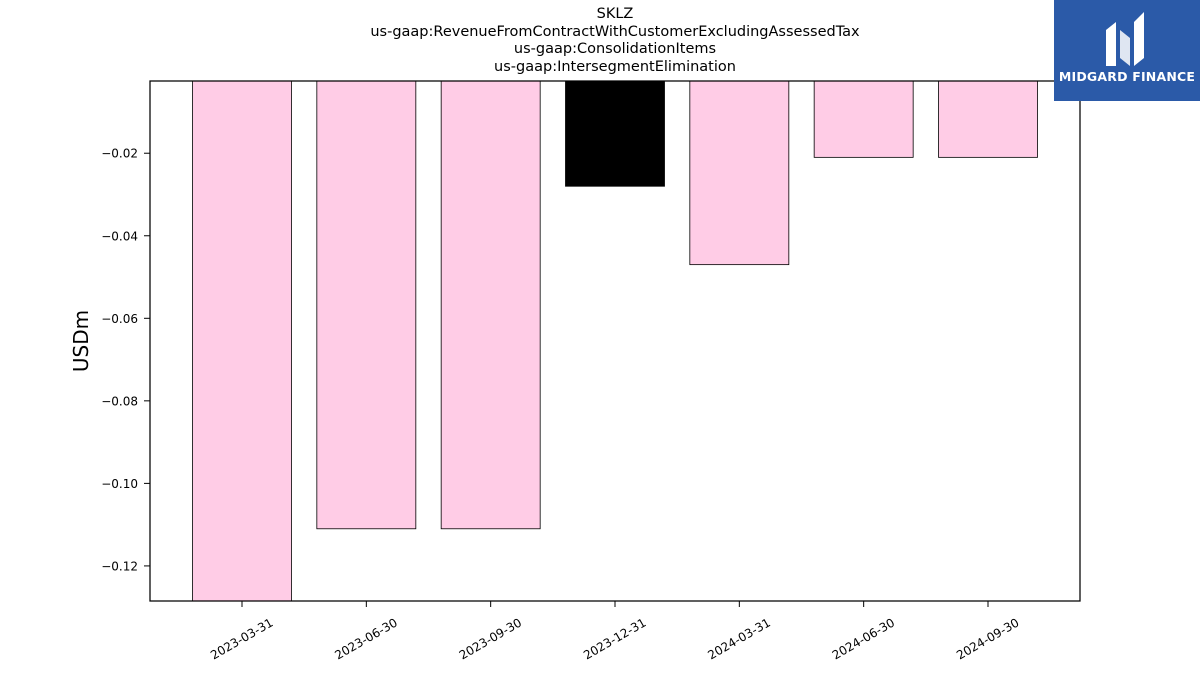 The width and height of the screenshot is (1200, 675). Describe the element at coordinates (241, 638) in the screenshot. I see `x-tick-label: 2023-03-31` at that location.